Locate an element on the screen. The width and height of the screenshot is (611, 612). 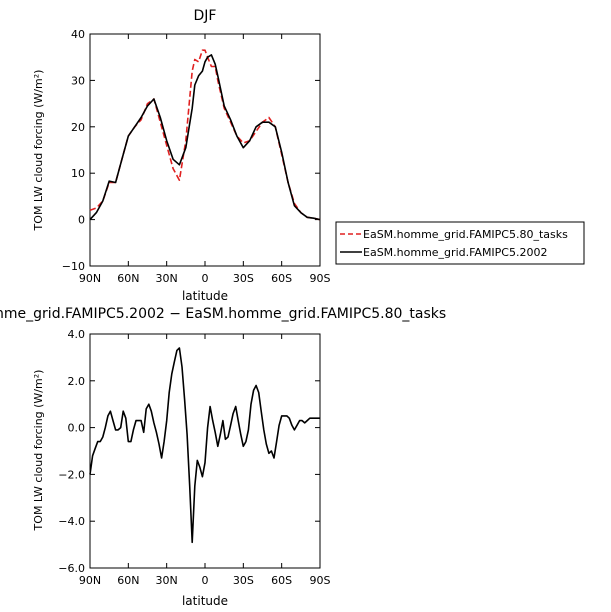
bottom-y-tick-label: 0.0 is located at coordinates (77, 428).